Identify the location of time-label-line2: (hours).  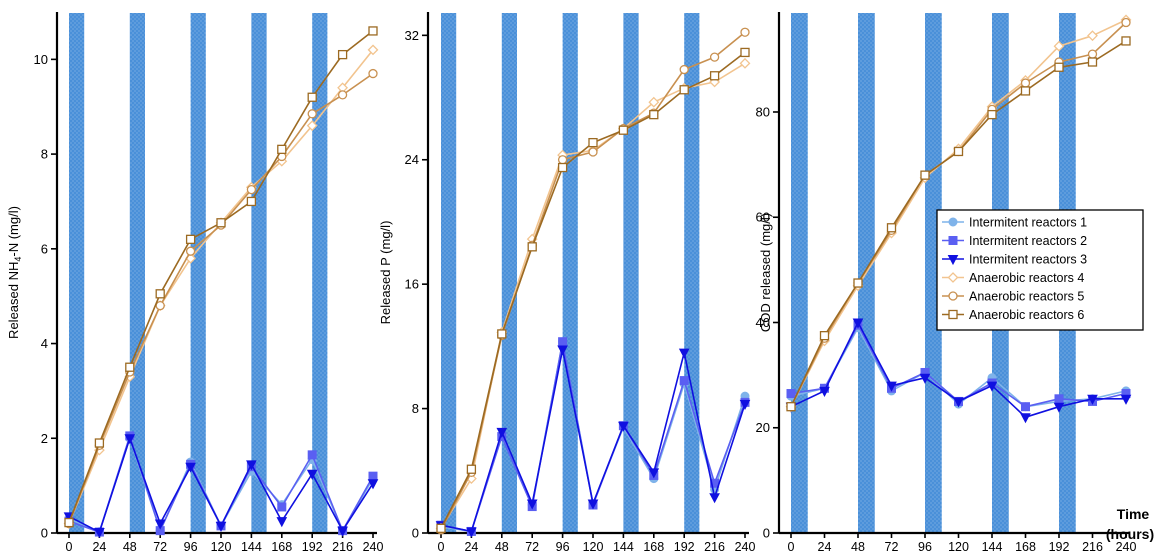
(1130, 534).